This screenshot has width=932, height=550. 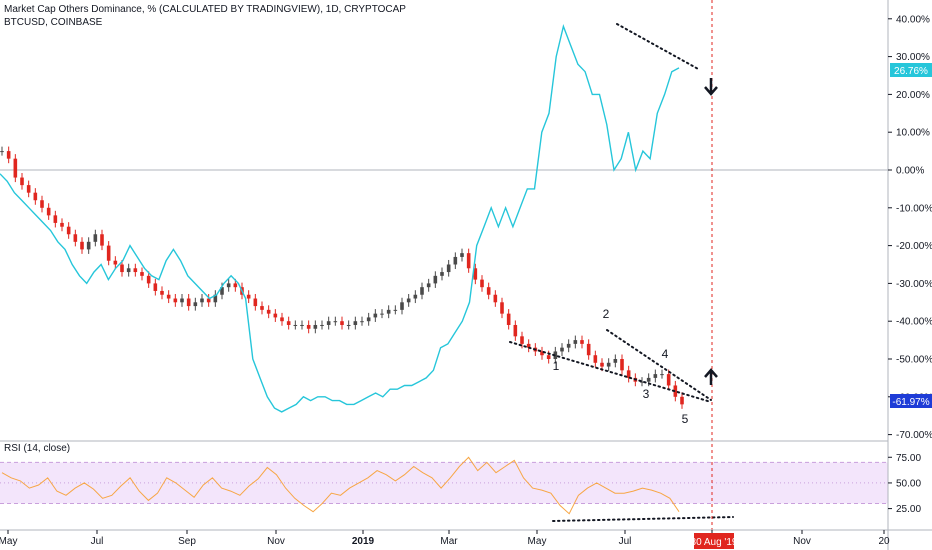 What do you see at coordinates (913, 19) in the screenshot?
I see `y-tick-label: 40.00%` at bounding box center [913, 19].